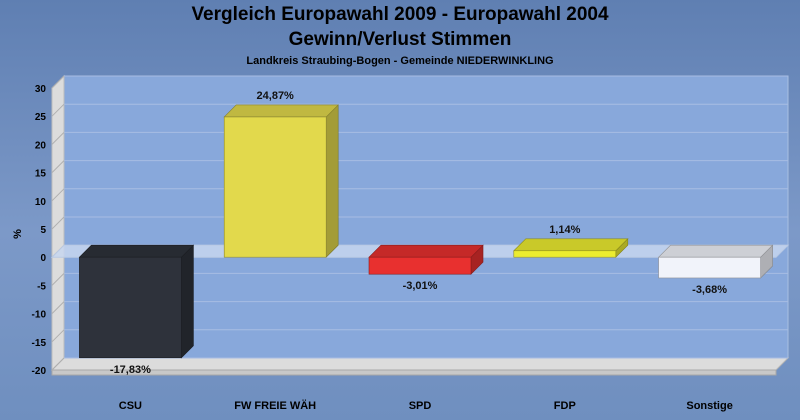  I want to click on chart-subtitle: Gewinn/Verlust Stimmen, so click(400, 39).